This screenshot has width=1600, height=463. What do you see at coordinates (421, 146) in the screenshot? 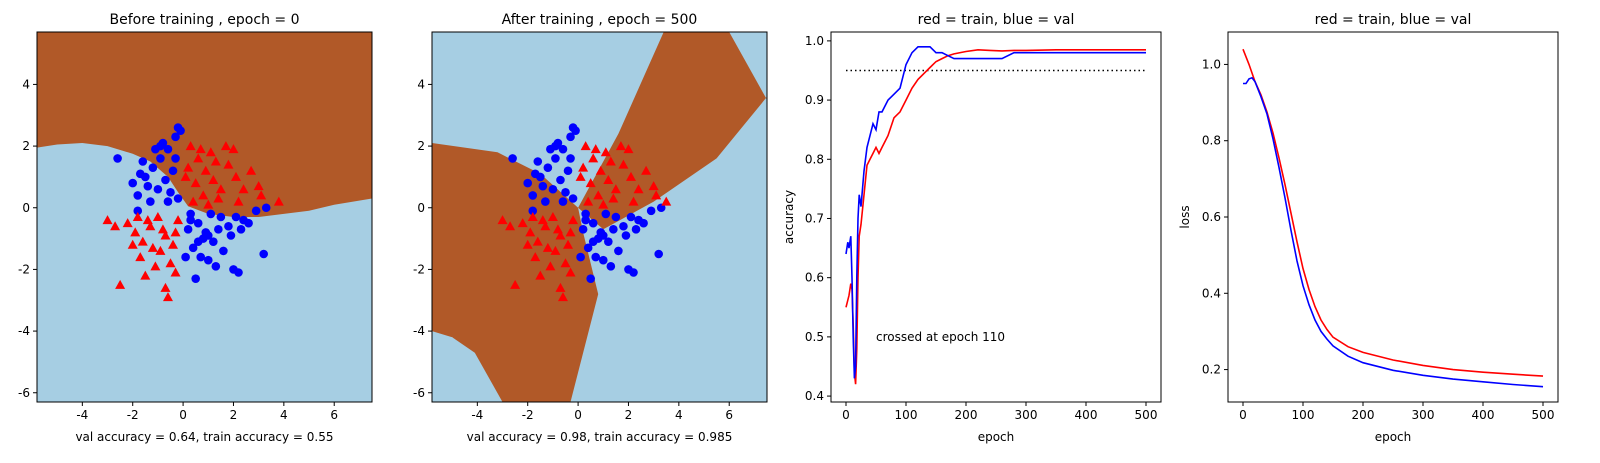
I see `y-tick-label: 2` at bounding box center [421, 146].